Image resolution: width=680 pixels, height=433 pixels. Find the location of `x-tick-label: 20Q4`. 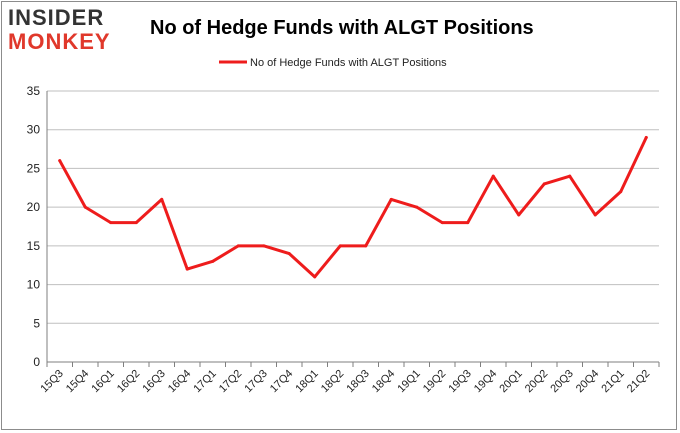

x-tick-label: 20Q4 is located at coordinates (588, 382).